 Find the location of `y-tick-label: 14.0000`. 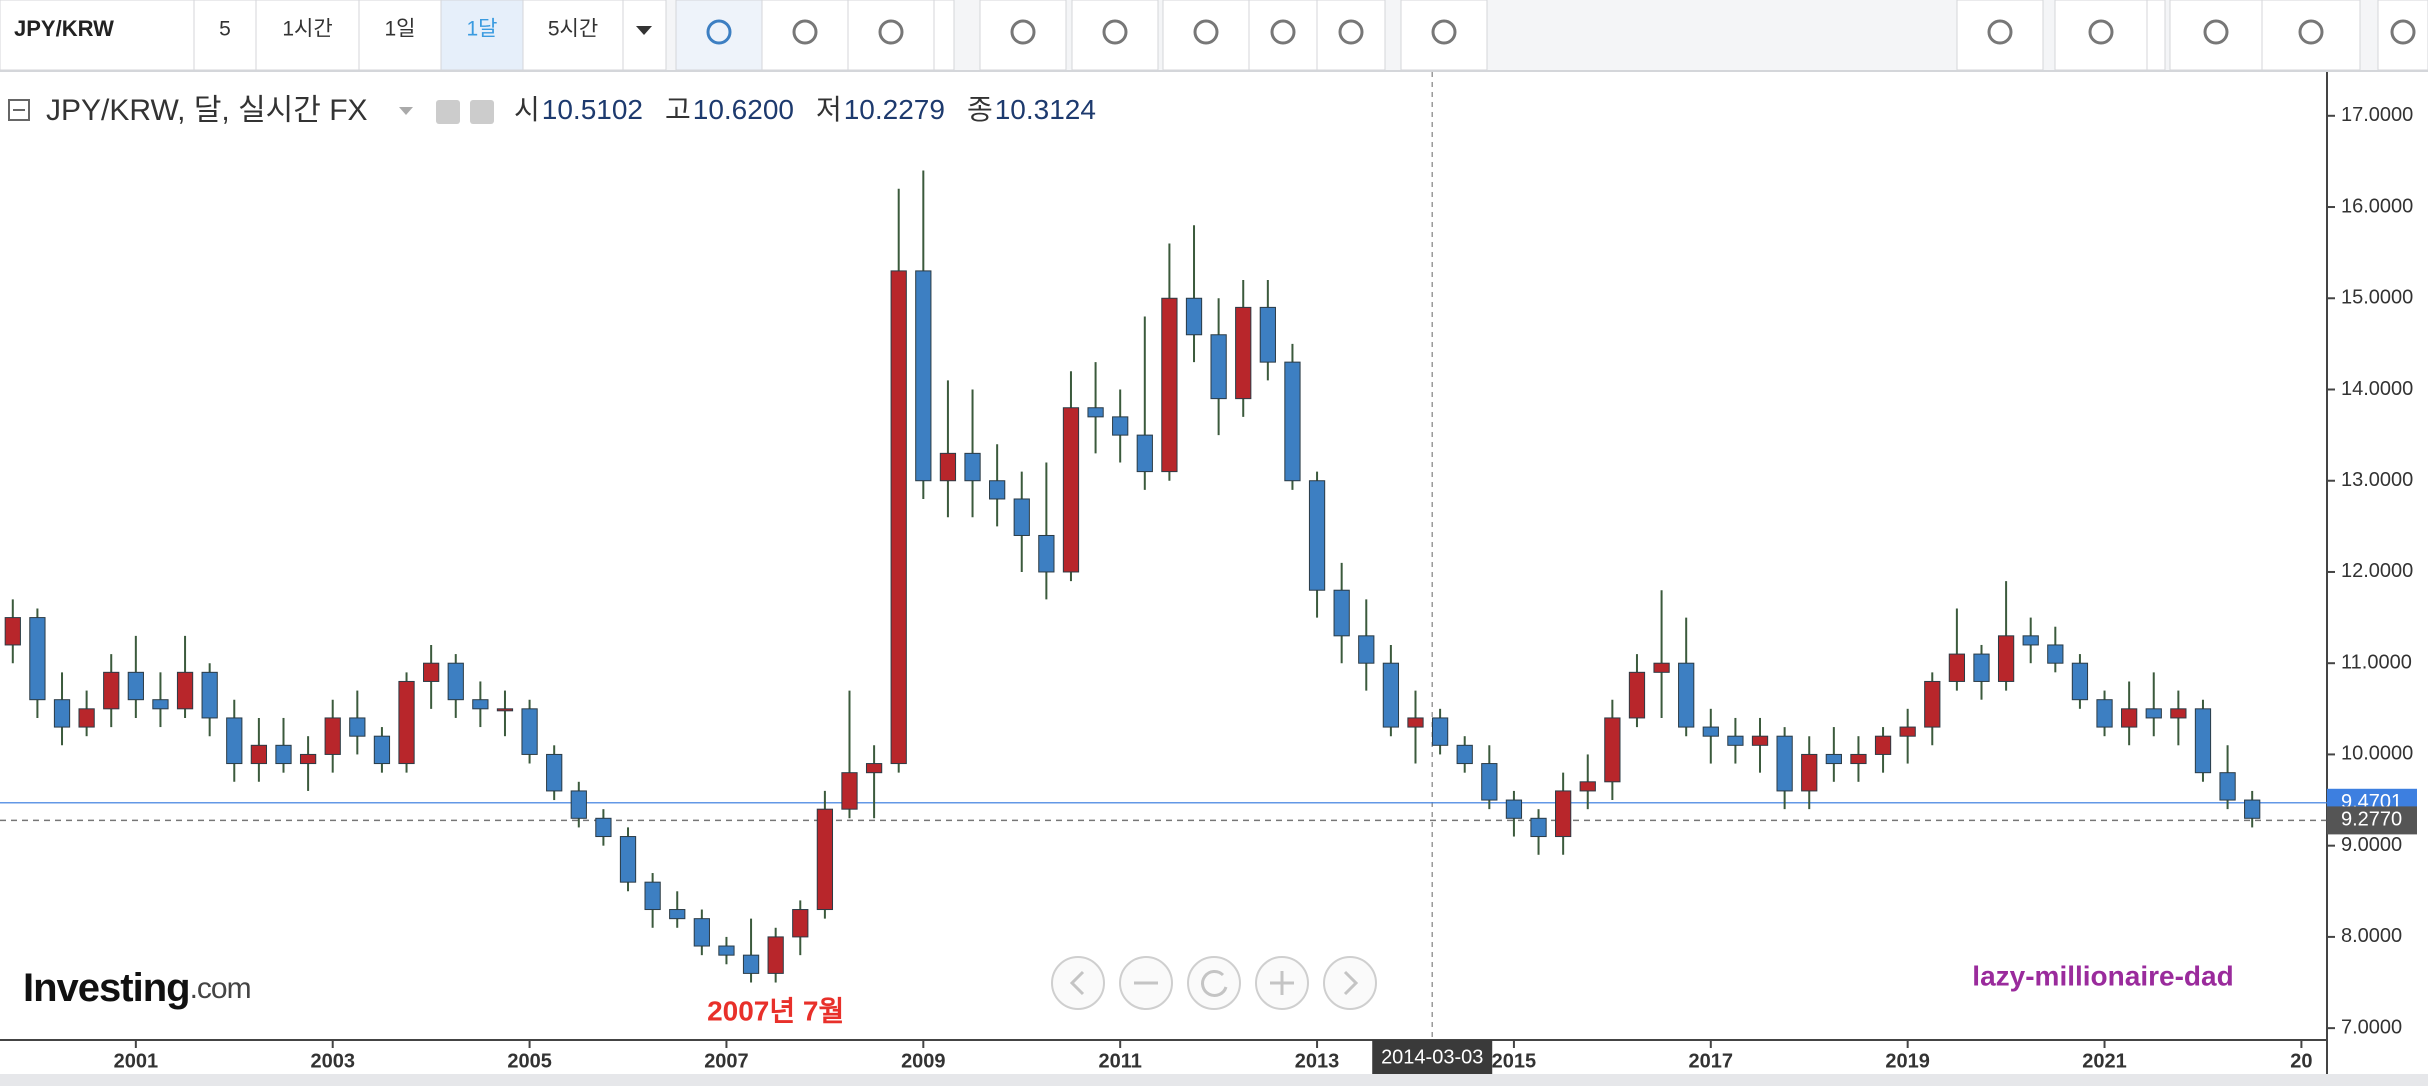

y-tick-label: 14.0000 is located at coordinates (2377, 389).